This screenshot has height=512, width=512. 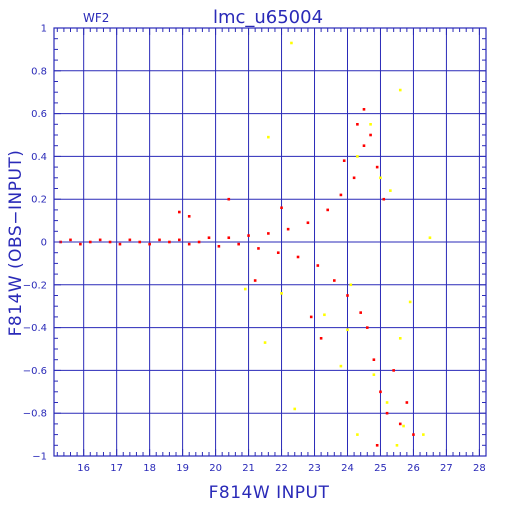 I want to click on y-tick-label: 1, so click(x=44, y=29).